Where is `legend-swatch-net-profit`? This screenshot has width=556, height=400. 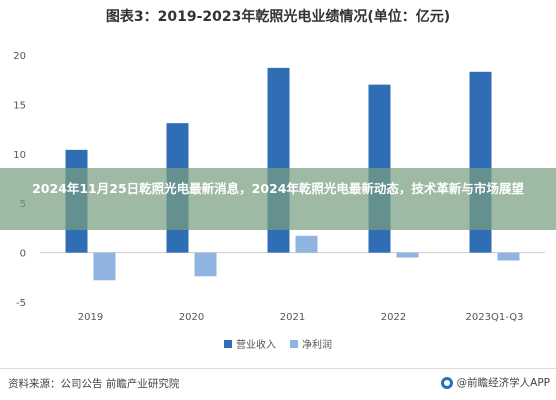
legend-swatch-net-profit is located at coordinates (294, 343).